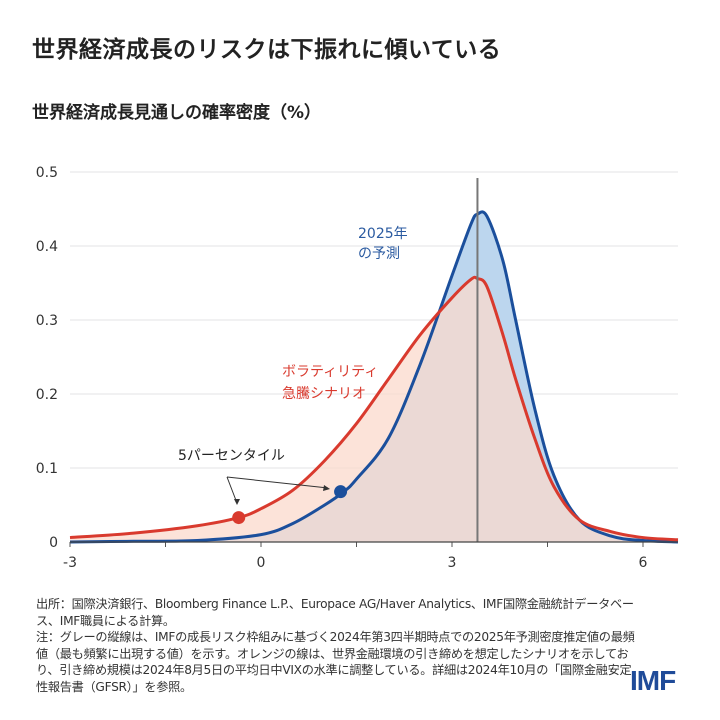 This screenshot has height=720, width=720. Describe the element at coordinates (47, 247) in the screenshot. I see `y-tick-label: 0.4` at that location.